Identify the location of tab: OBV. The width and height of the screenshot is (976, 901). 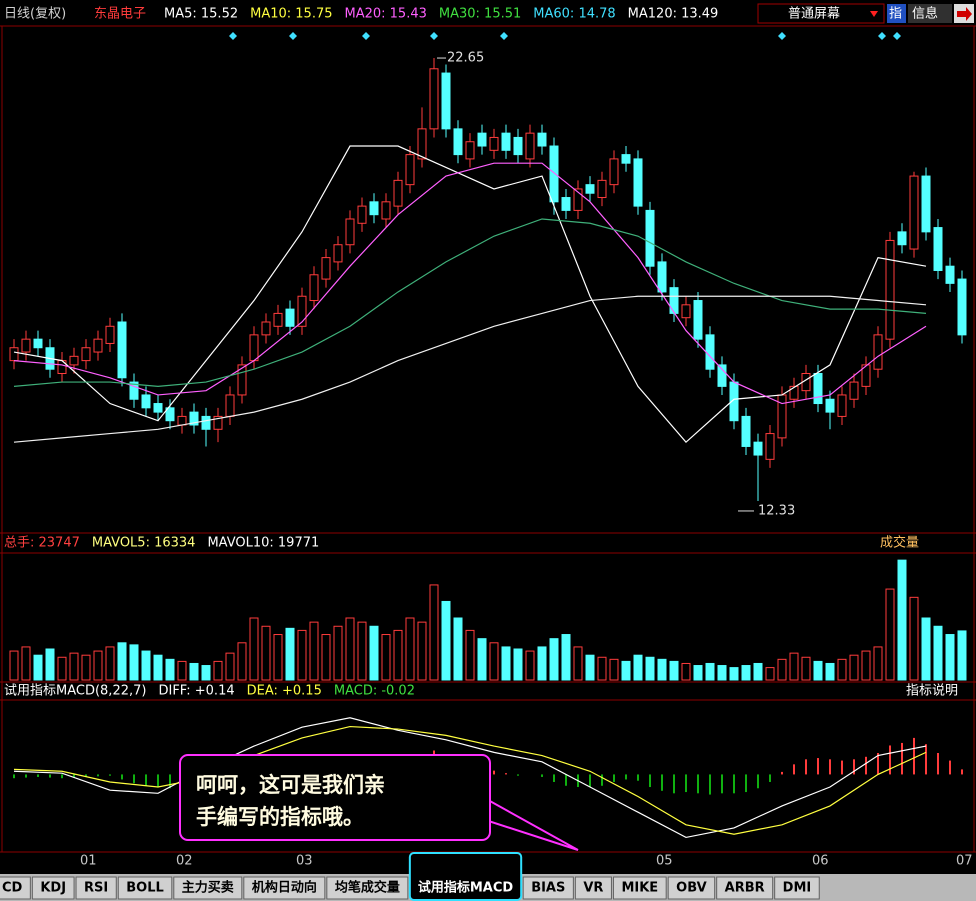
(691, 888).